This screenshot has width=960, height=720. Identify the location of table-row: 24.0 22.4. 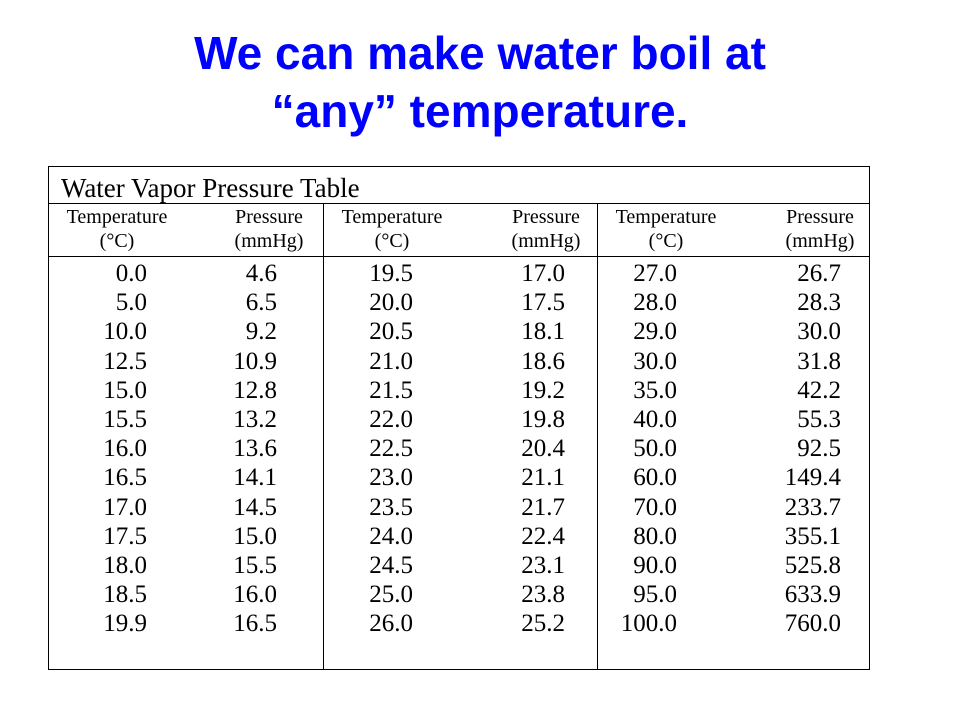
(460, 536).